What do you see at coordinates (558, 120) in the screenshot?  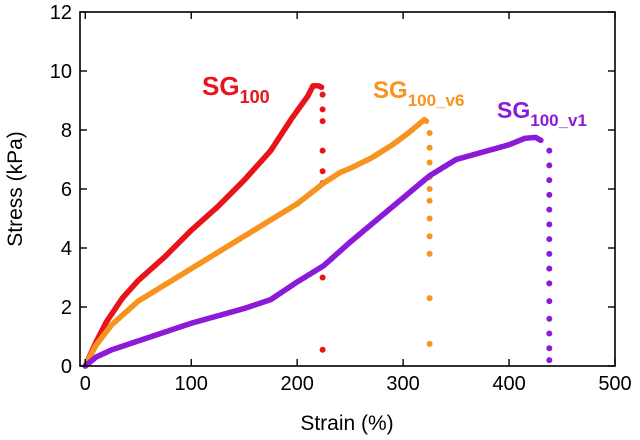 I see `series-label-subscript: 100_v1` at bounding box center [558, 120].